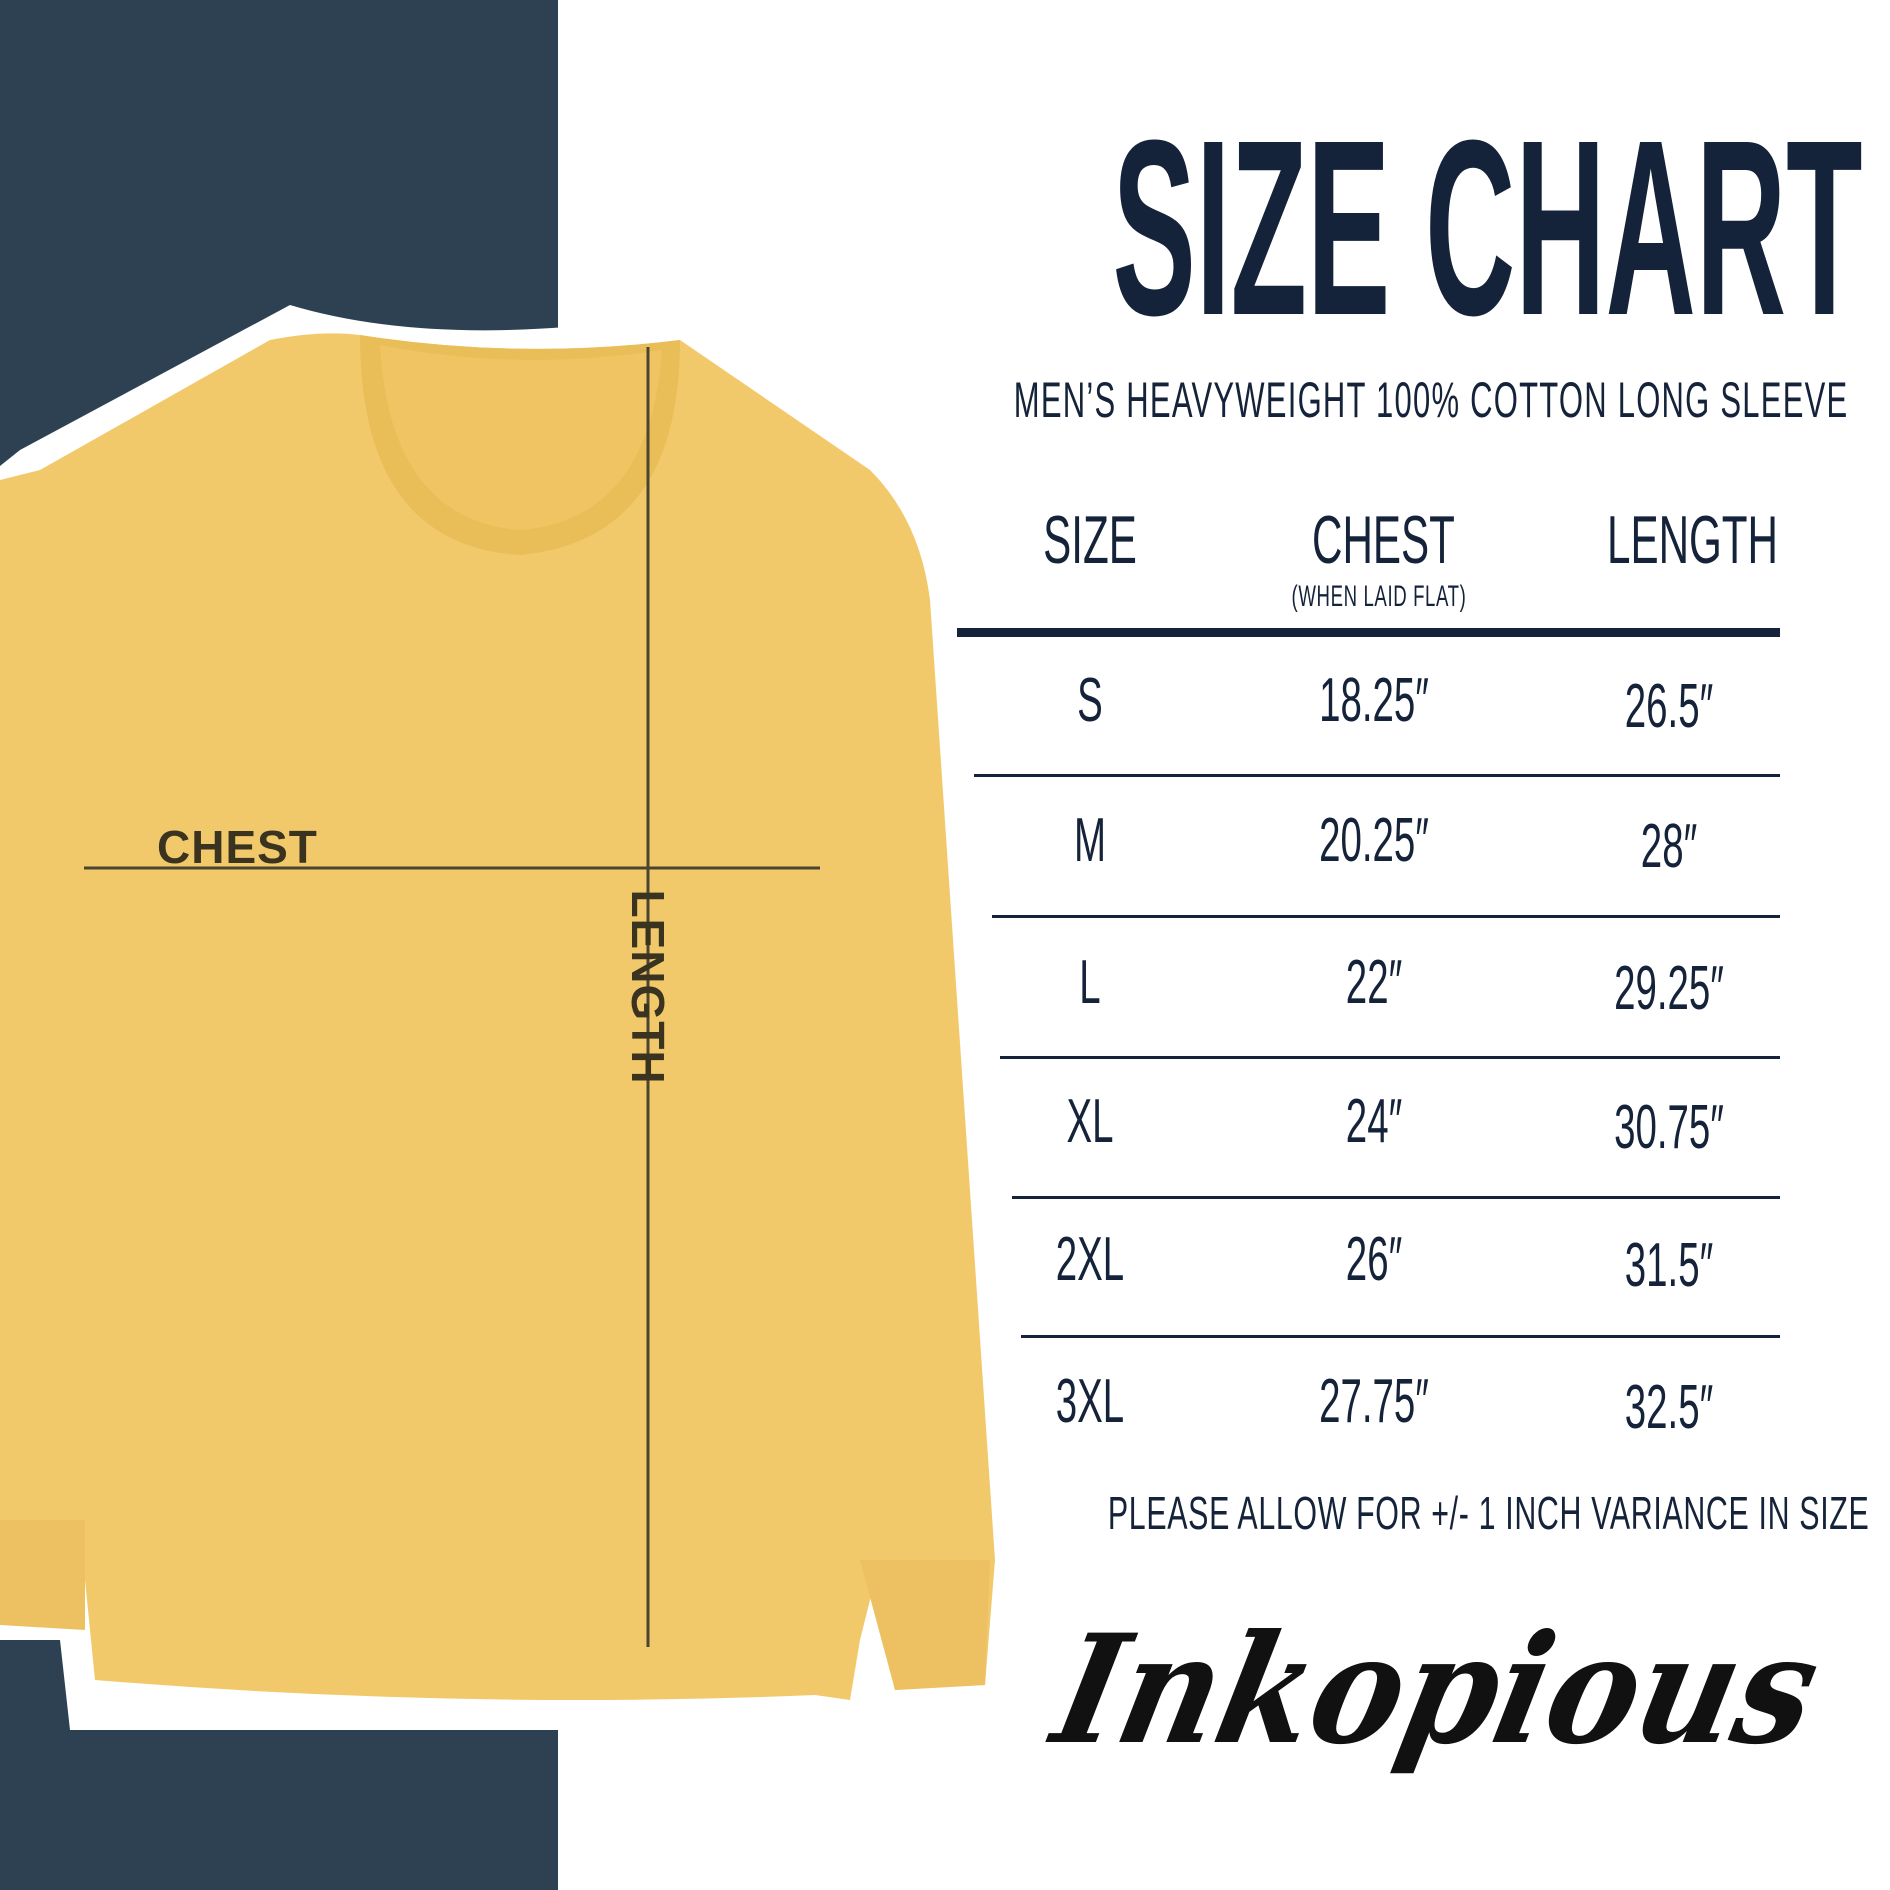 Image resolution: width=1890 pixels, height=1890 pixels. I want to click on cell-size: XL, so click(1090, 1121).